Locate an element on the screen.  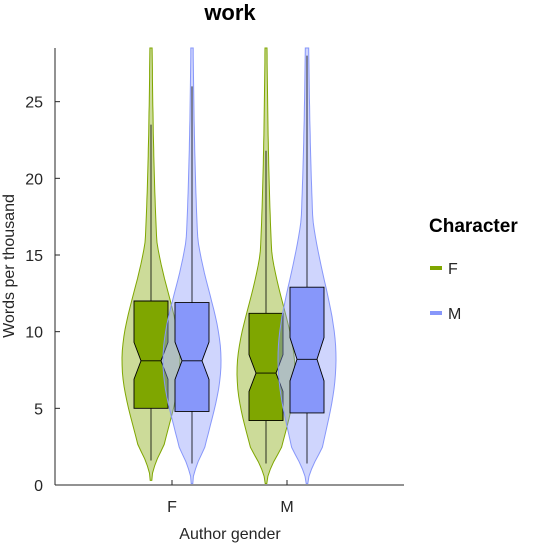
y-tick-label: 0 is located at coordinates (38, 486).